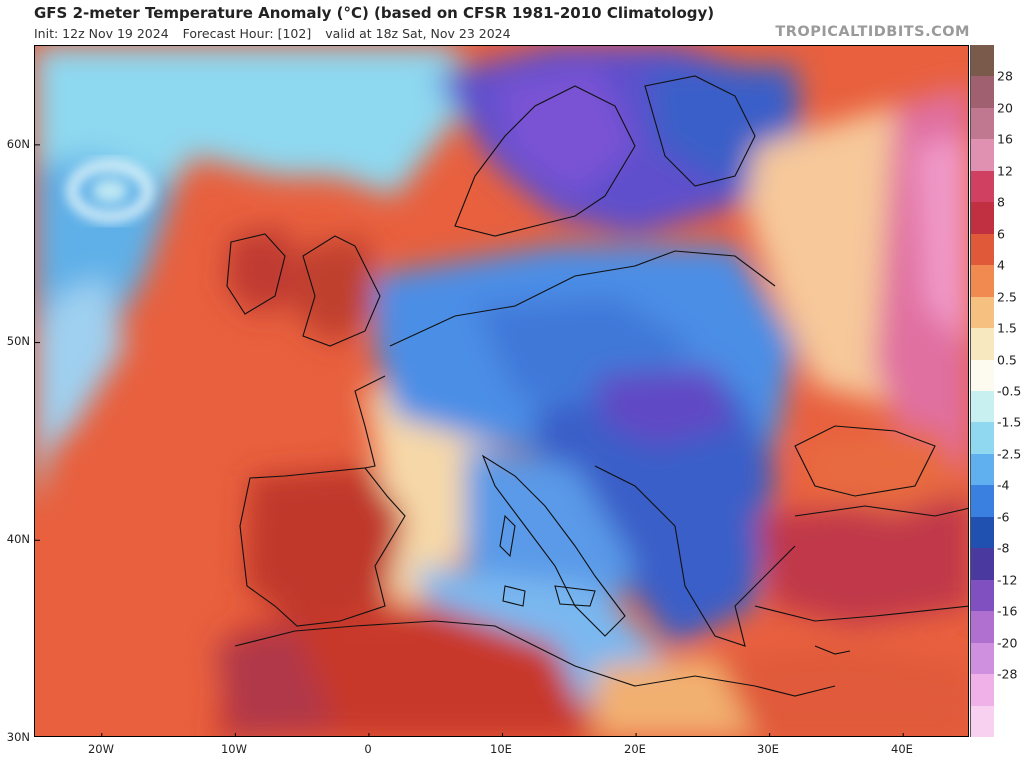 The width and height of the screenshot is (1024, 757). I want to click on colorbar-label: -6, so click(1003, 517).